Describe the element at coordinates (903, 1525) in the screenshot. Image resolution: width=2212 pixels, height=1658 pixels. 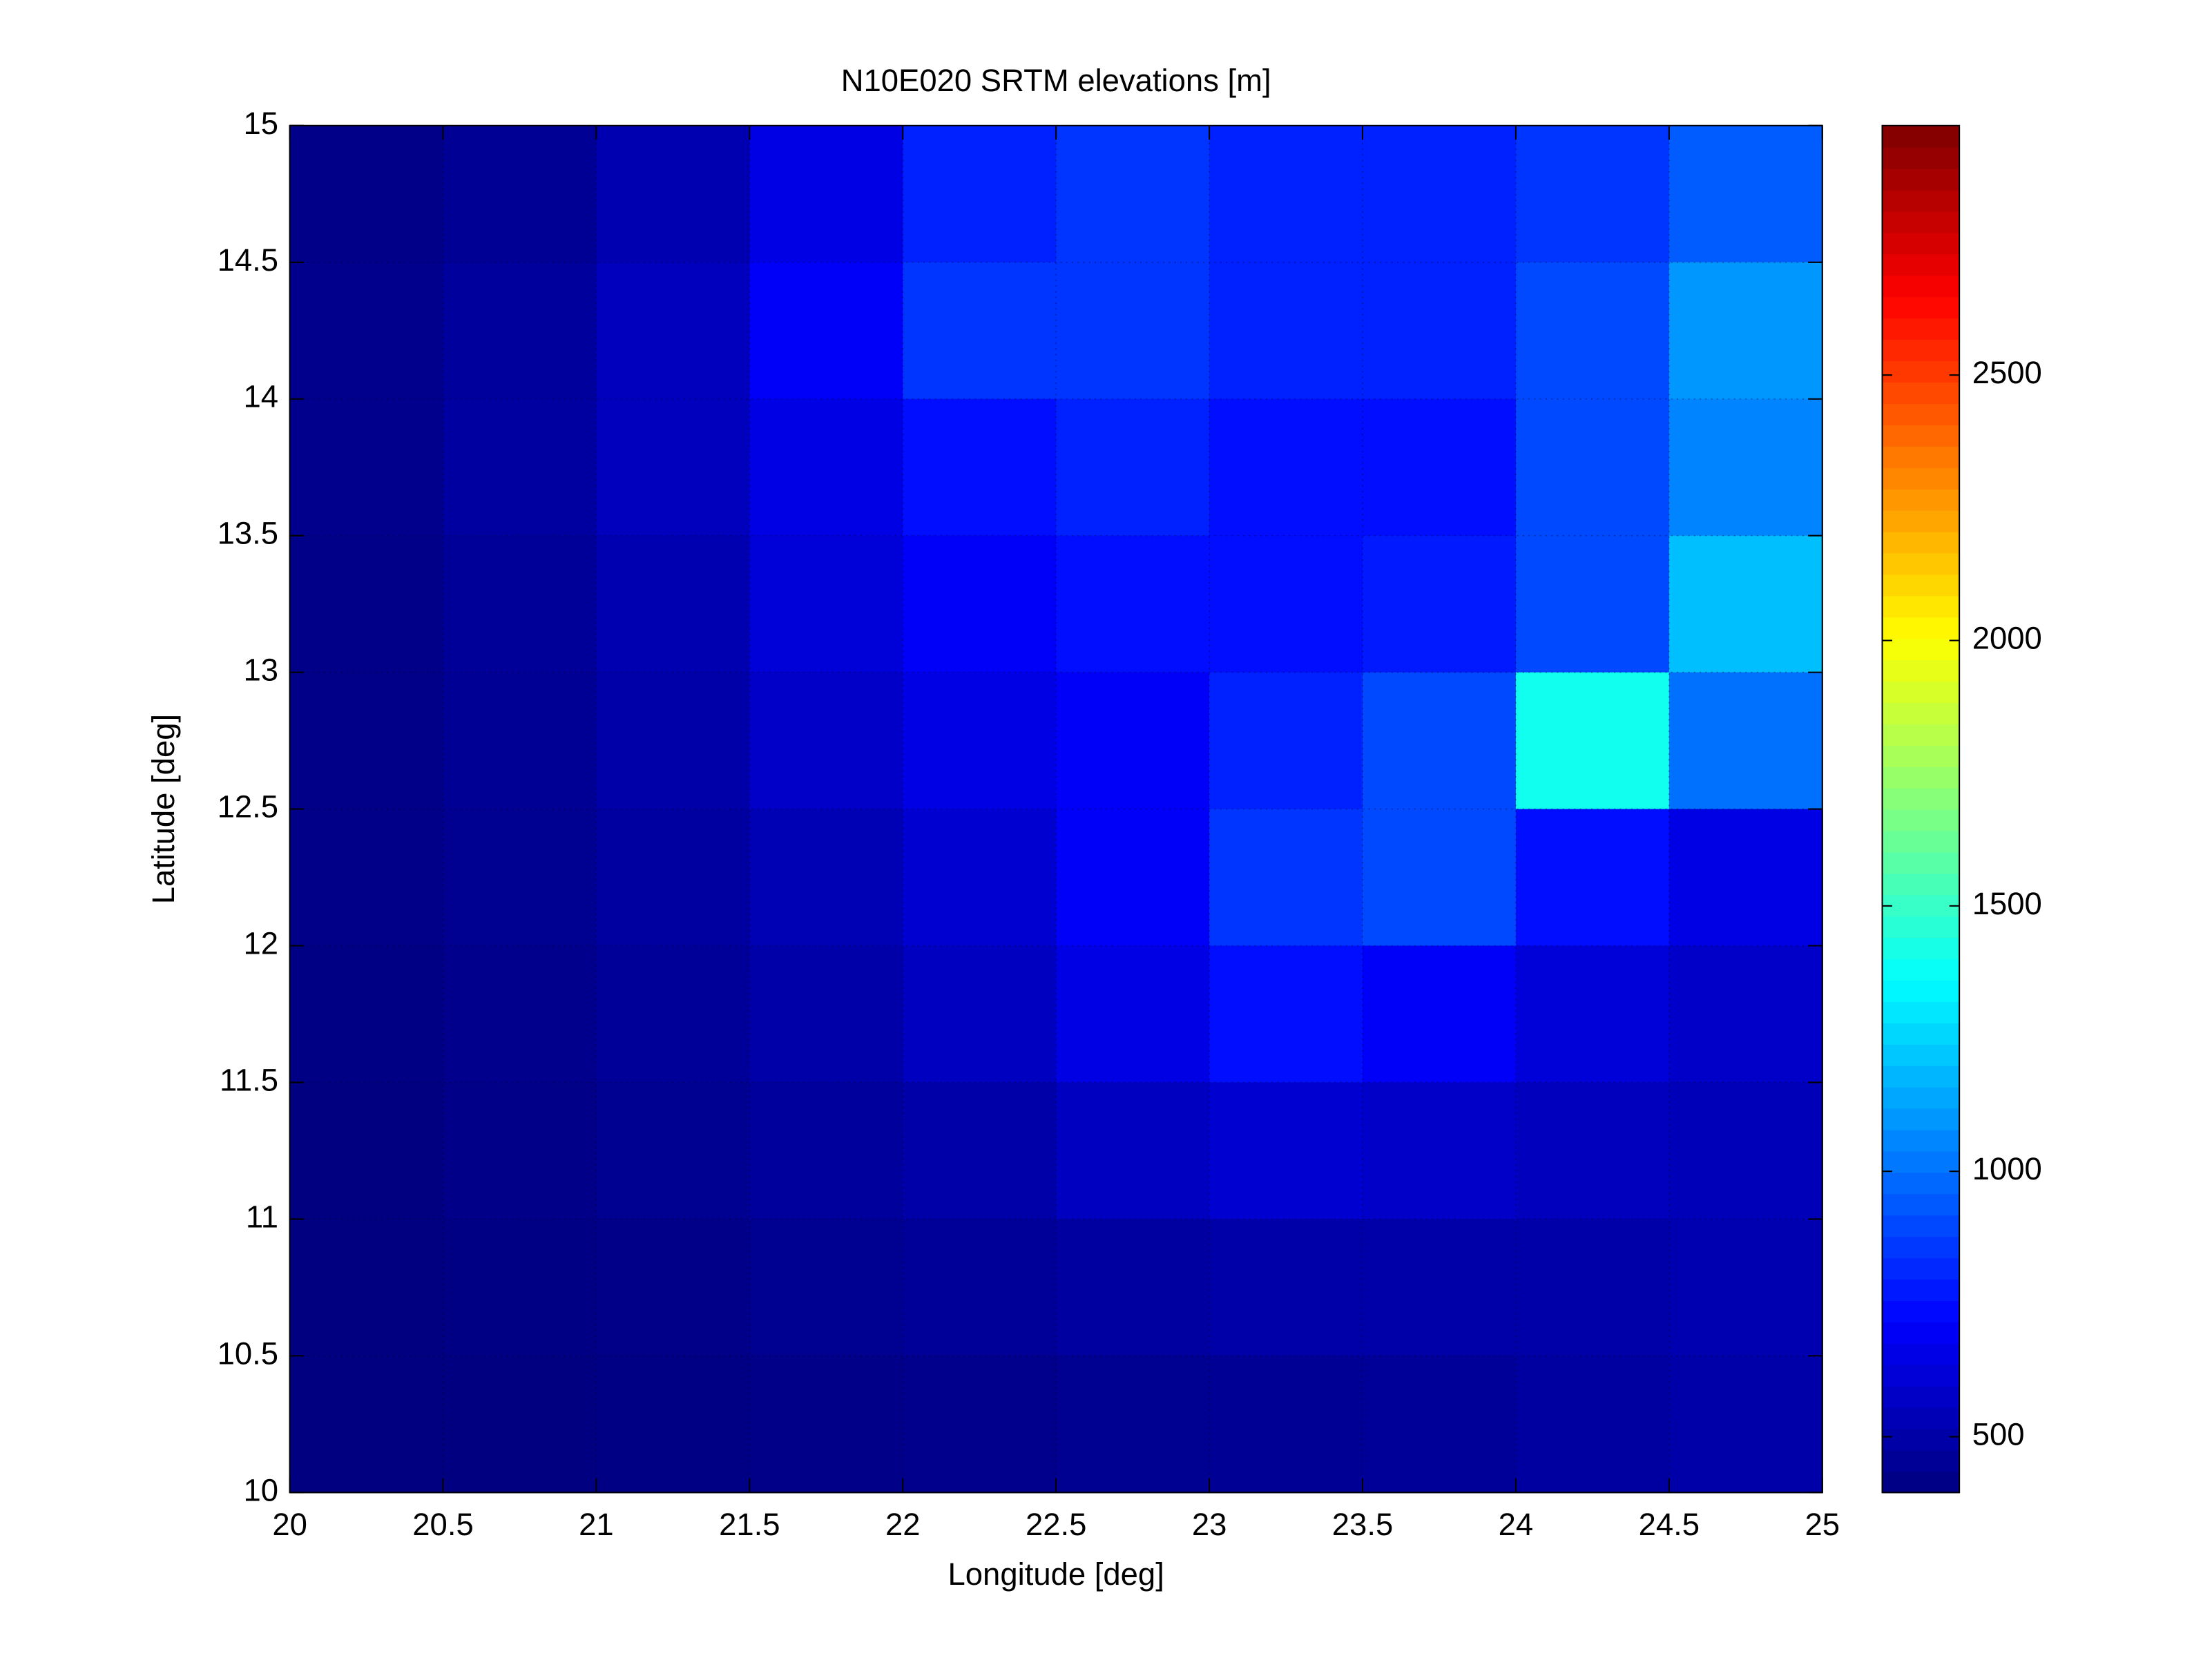
I see `x-tick-label: 22` at that location.